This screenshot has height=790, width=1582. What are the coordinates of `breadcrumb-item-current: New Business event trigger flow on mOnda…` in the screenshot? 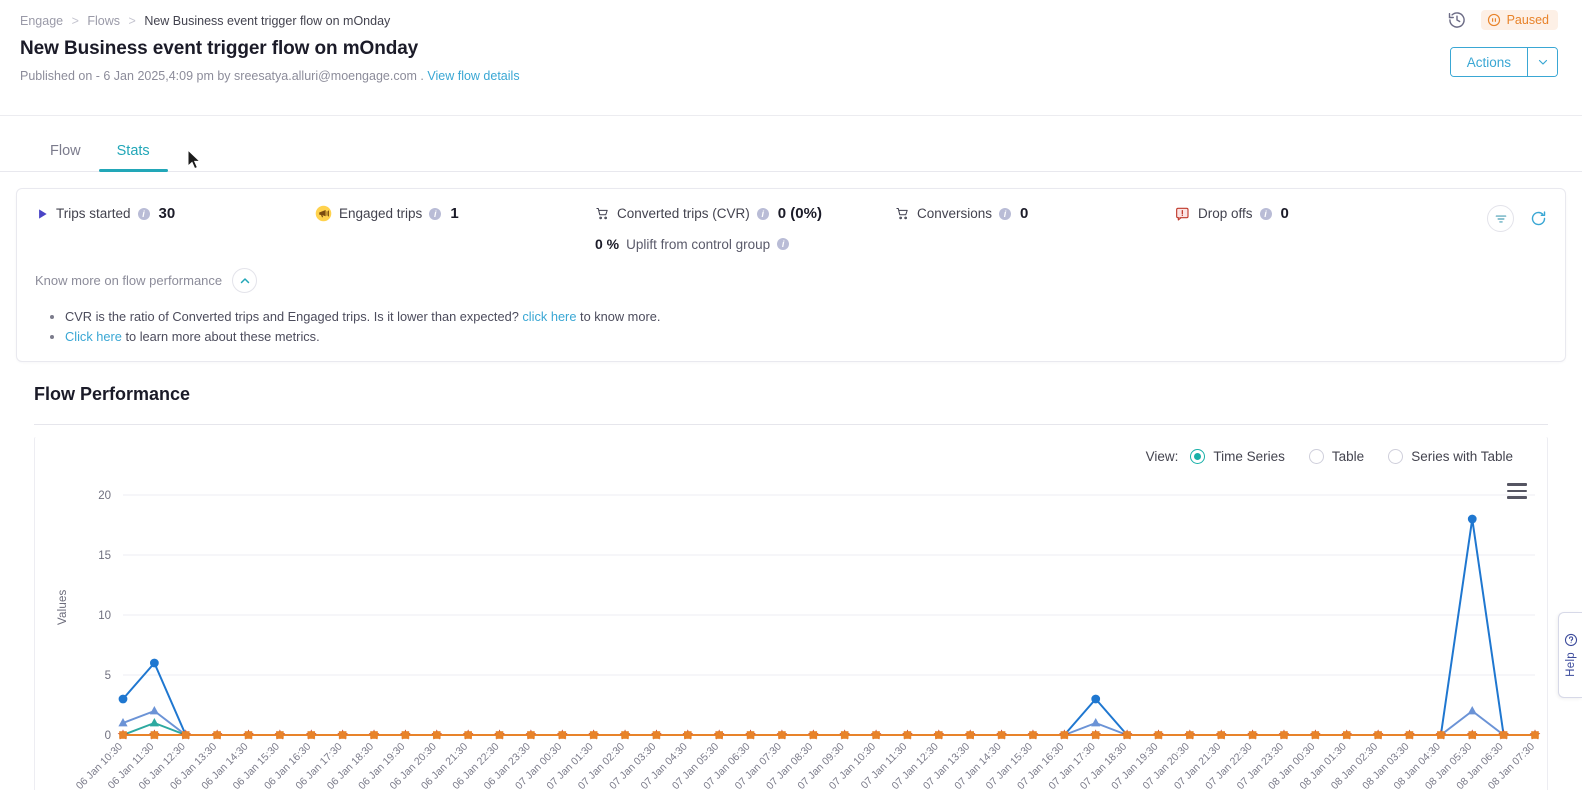 It's located at (267, 21).